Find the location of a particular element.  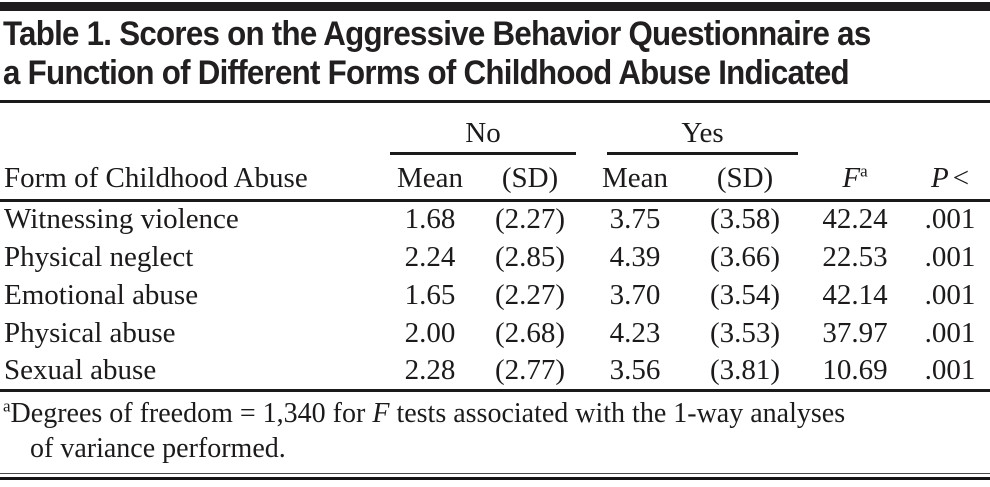

header-no-mean: Mean is located at coordinates (430, 178).